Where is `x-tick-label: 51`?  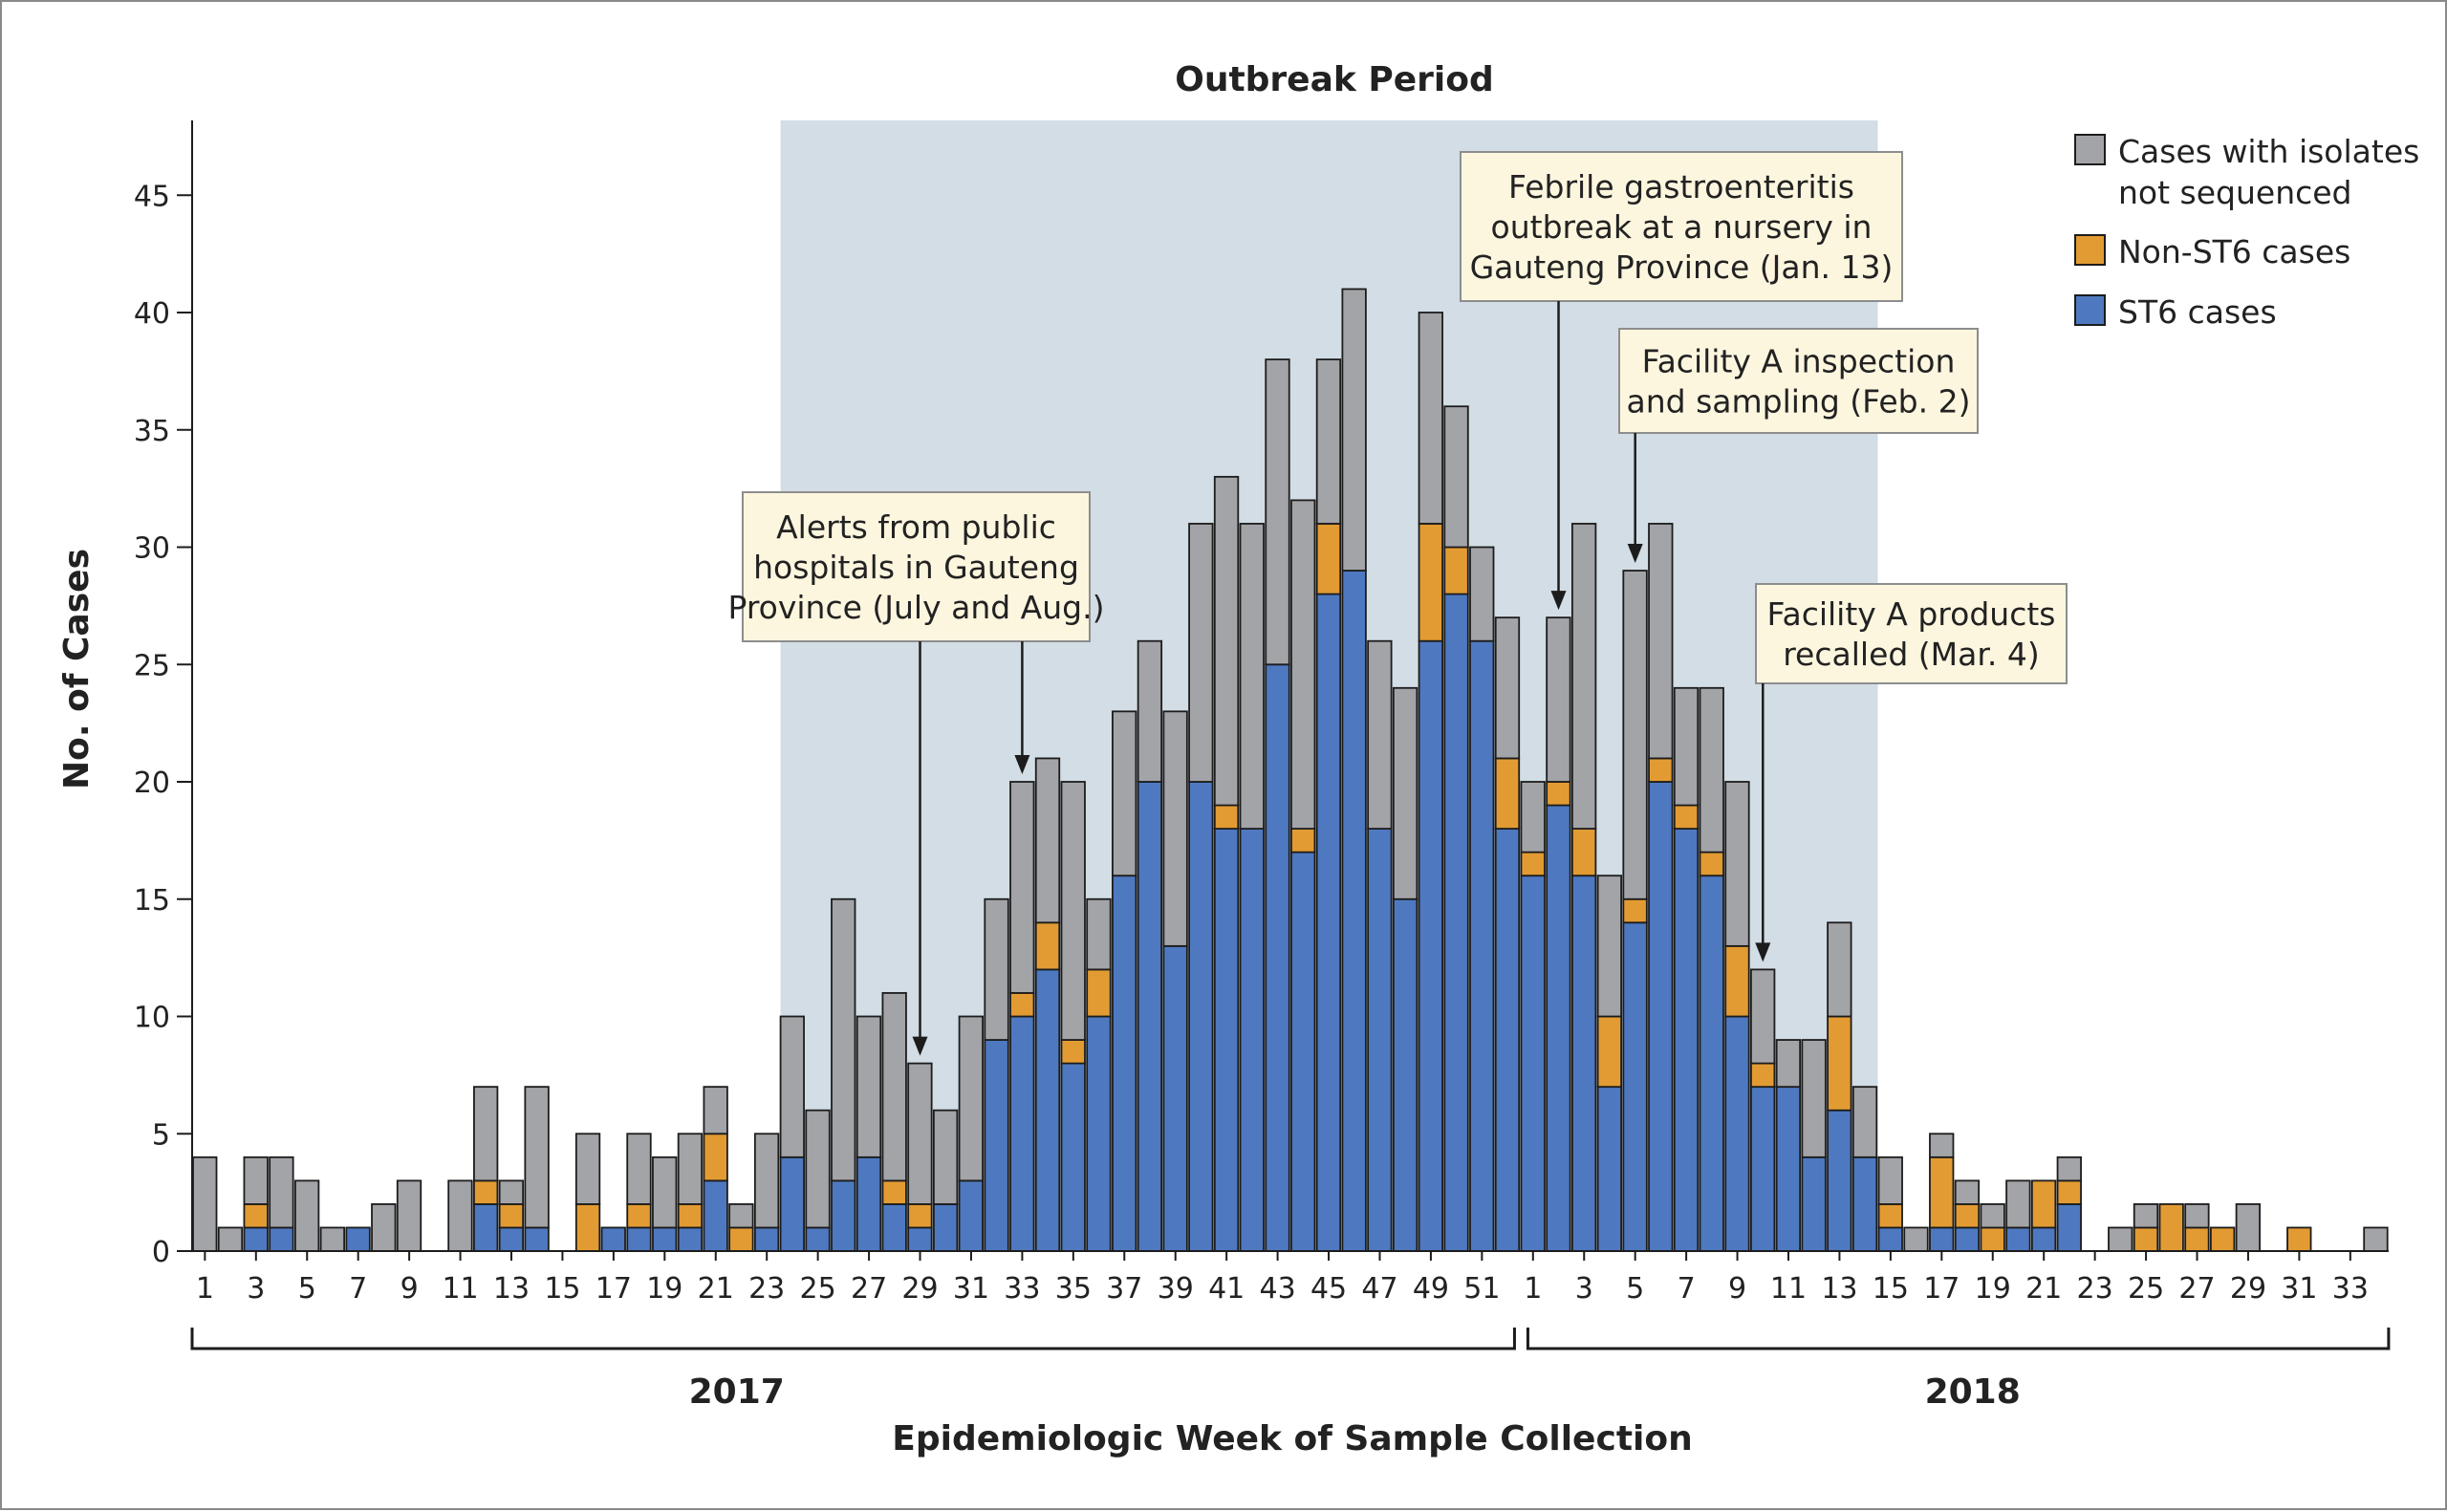
x-tick-label: 51 is located at coordinates (1481, 1289).